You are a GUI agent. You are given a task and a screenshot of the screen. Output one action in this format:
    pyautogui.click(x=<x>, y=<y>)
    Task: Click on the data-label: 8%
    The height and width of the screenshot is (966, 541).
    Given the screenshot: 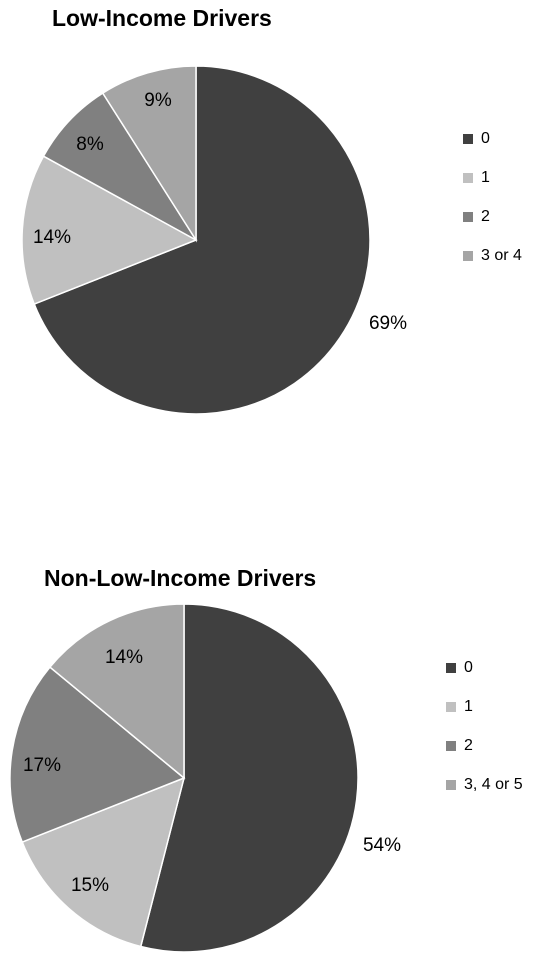 What is the action you would take?
    pyautogui.click(x=90, y=144)
    